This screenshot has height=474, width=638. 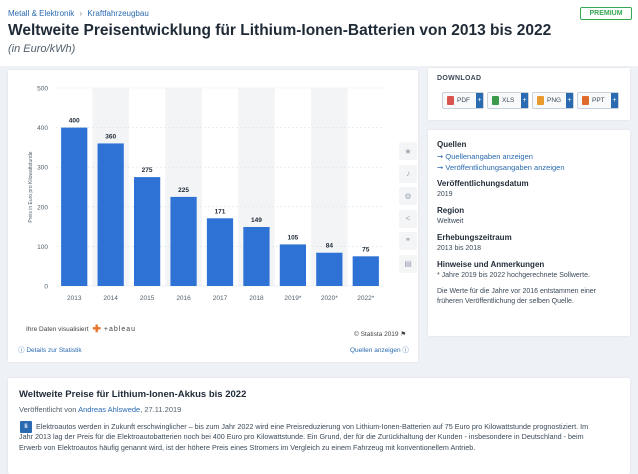 What do you see at coordinates (474, 237) in the screenshot?
I see `period-heading: Erhebungszeitraum` at bounding box center [474, 237].